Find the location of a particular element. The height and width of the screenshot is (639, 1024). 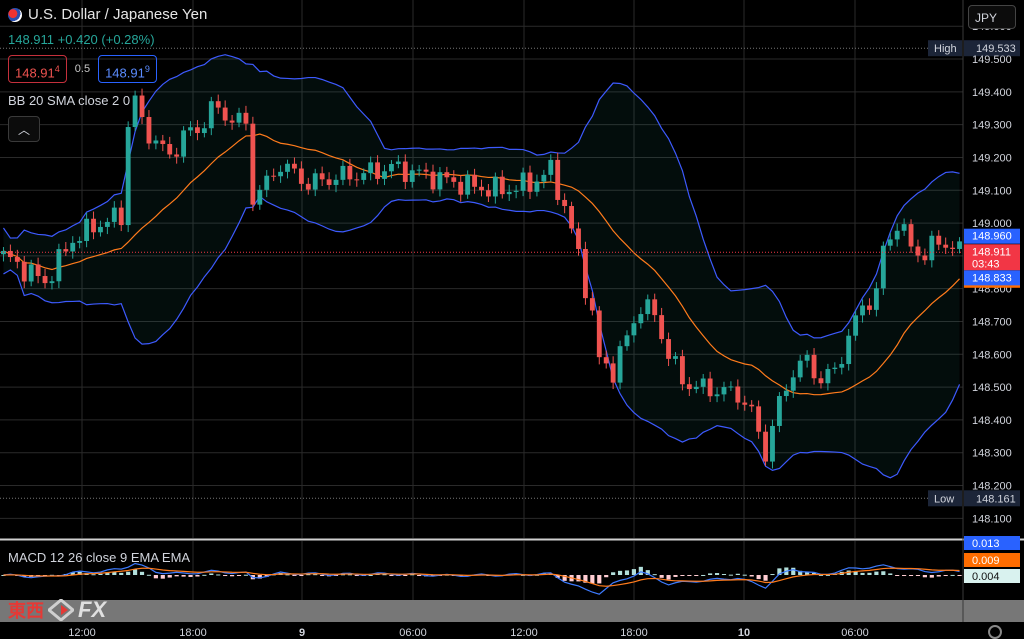

symbol-header: U.S. Dollar / Japanese Yen is located at coordinates (107, 14).